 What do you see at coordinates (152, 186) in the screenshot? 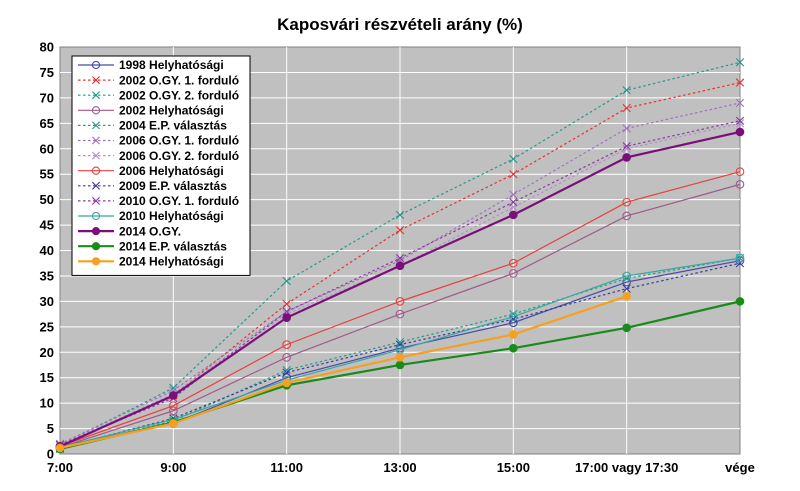
I see `legend-entry: 2009 E.P. választás` at bounding box center [152, 186].